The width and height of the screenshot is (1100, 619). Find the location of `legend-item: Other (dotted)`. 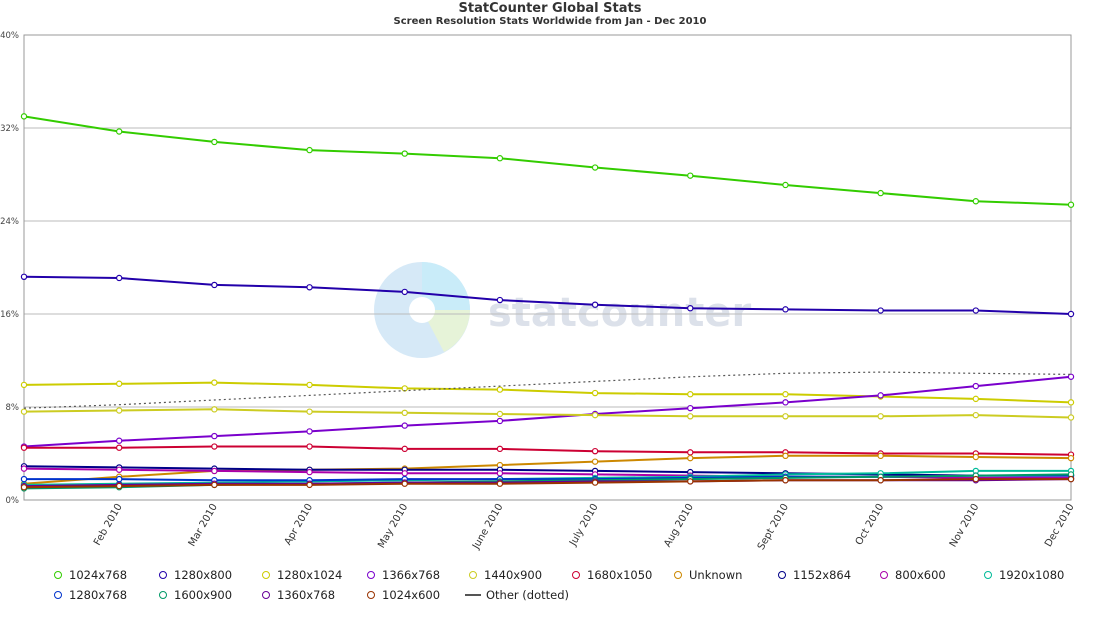

legend-item: Other (dotted) is located at coordinates (517, 595).